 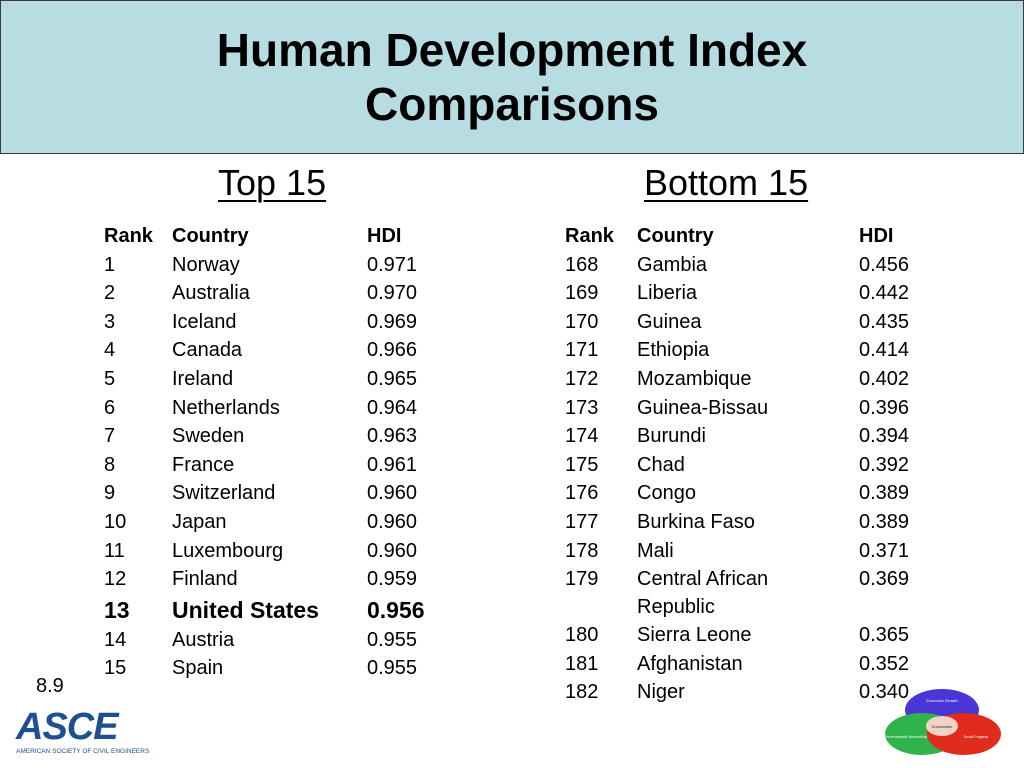 I want to click on hdi-cell: 0.956, so click(x=396, y=609).